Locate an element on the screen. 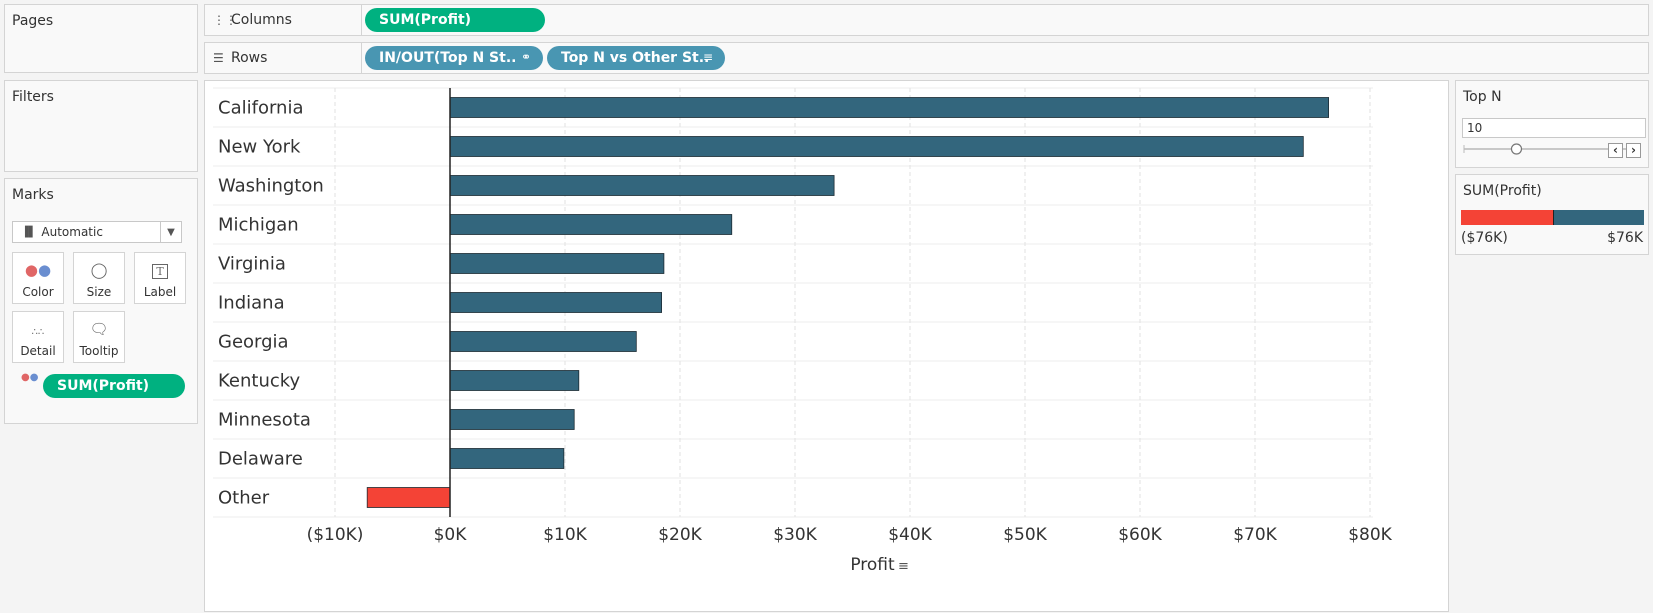 This screenshot has width=1653, height=613. bar-california is located at coordinates (889, 107).